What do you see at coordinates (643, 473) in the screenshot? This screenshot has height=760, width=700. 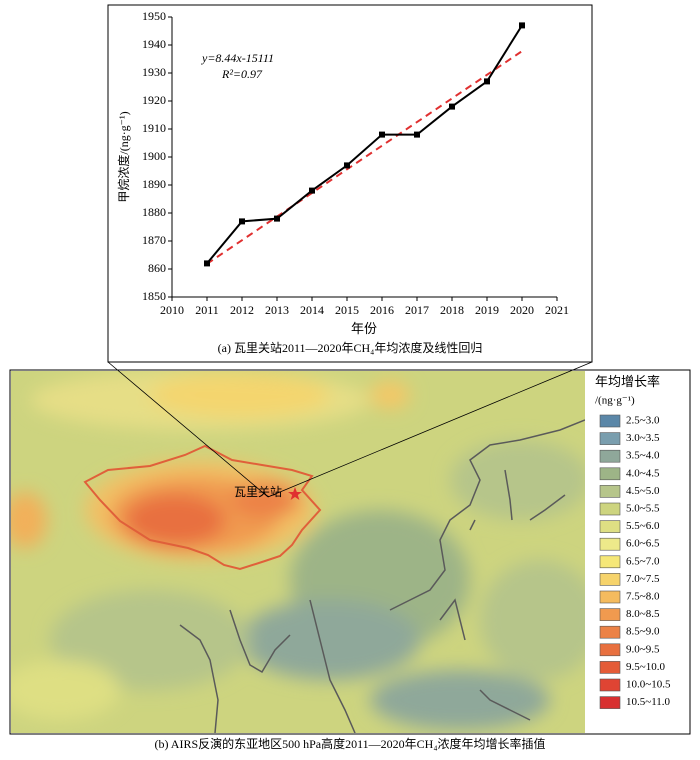 I see `legend-label: 4.0~4.5` at bounding box center [643, 473].